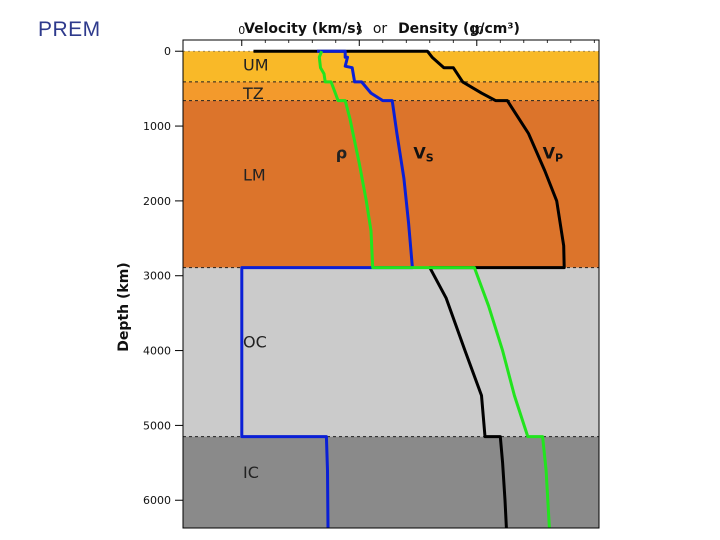 The image size is (720, 540). What do you see at coordinates (303, 29) in the screenshot?
I see `title-velocity: Velocity (km/s)` at bounding box center [303, 29].